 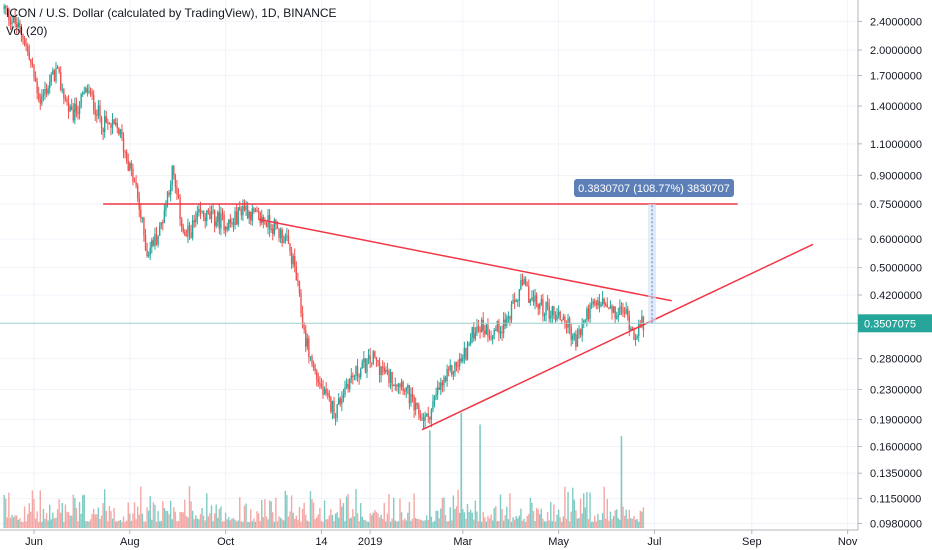 I want to click on price-tick-label: 1.7000000, so click(x=896, y=77).